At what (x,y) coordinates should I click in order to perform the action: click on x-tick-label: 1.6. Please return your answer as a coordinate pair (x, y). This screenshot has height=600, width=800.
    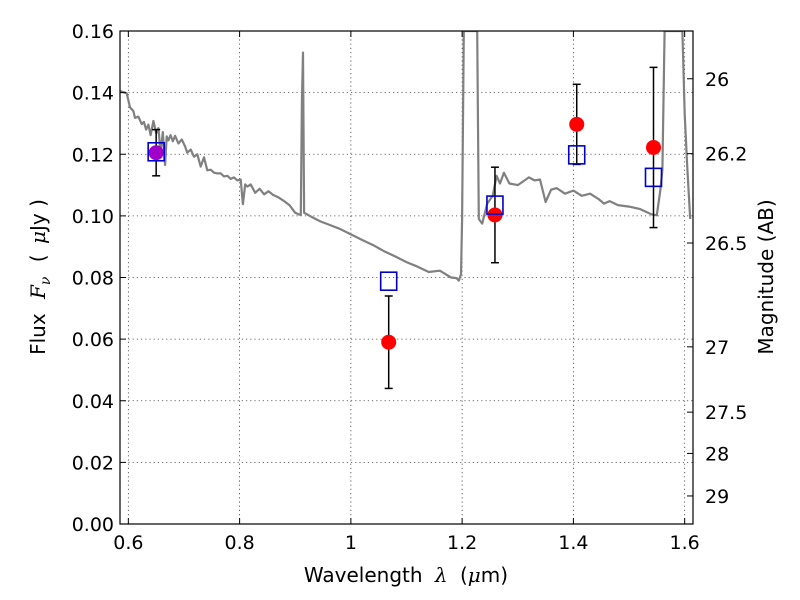
    Looking at the image, I should click on (685, 543).